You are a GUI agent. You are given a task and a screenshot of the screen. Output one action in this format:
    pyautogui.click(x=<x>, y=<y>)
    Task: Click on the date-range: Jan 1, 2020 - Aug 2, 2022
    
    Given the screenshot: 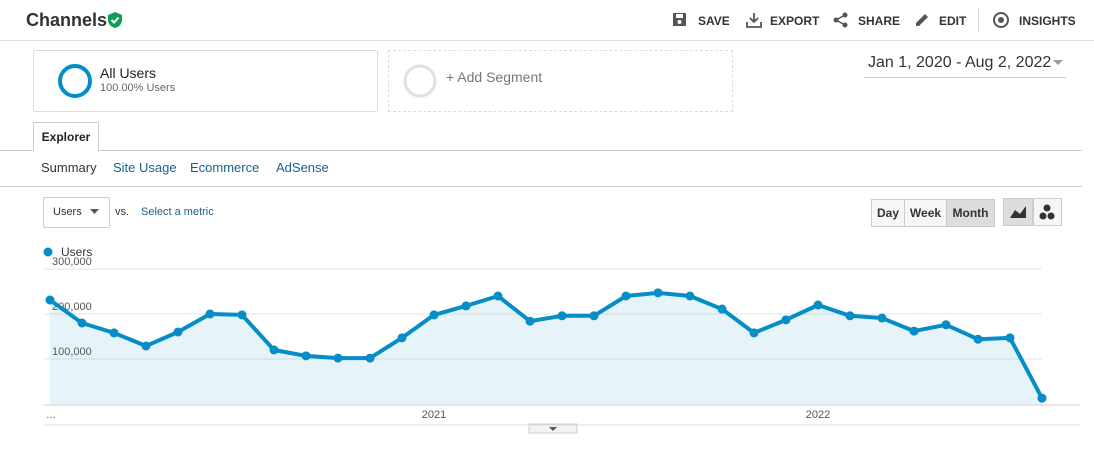 What is the action you would take?
    pyautogui.click(x=960, y=62)
    